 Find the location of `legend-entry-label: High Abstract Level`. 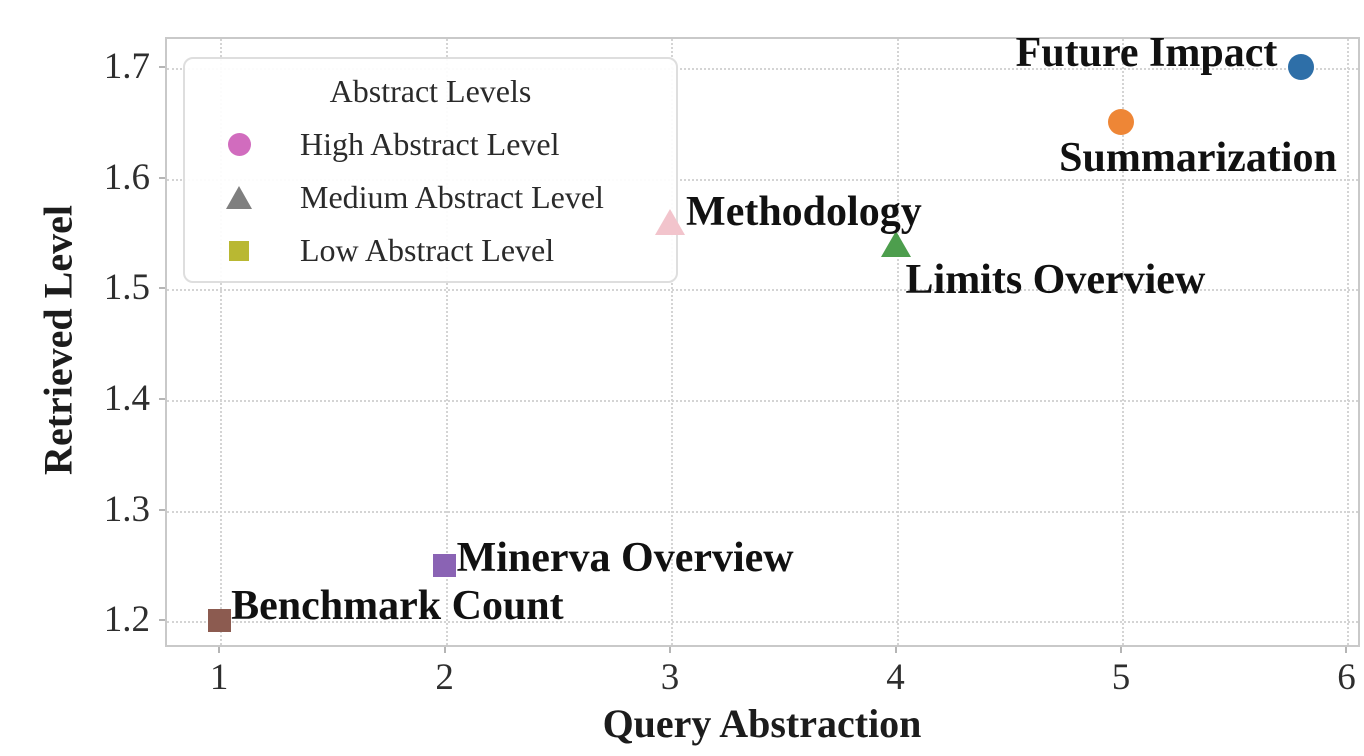

legend-entry-label: High Abstract Level is located at coordinates (430, 144).